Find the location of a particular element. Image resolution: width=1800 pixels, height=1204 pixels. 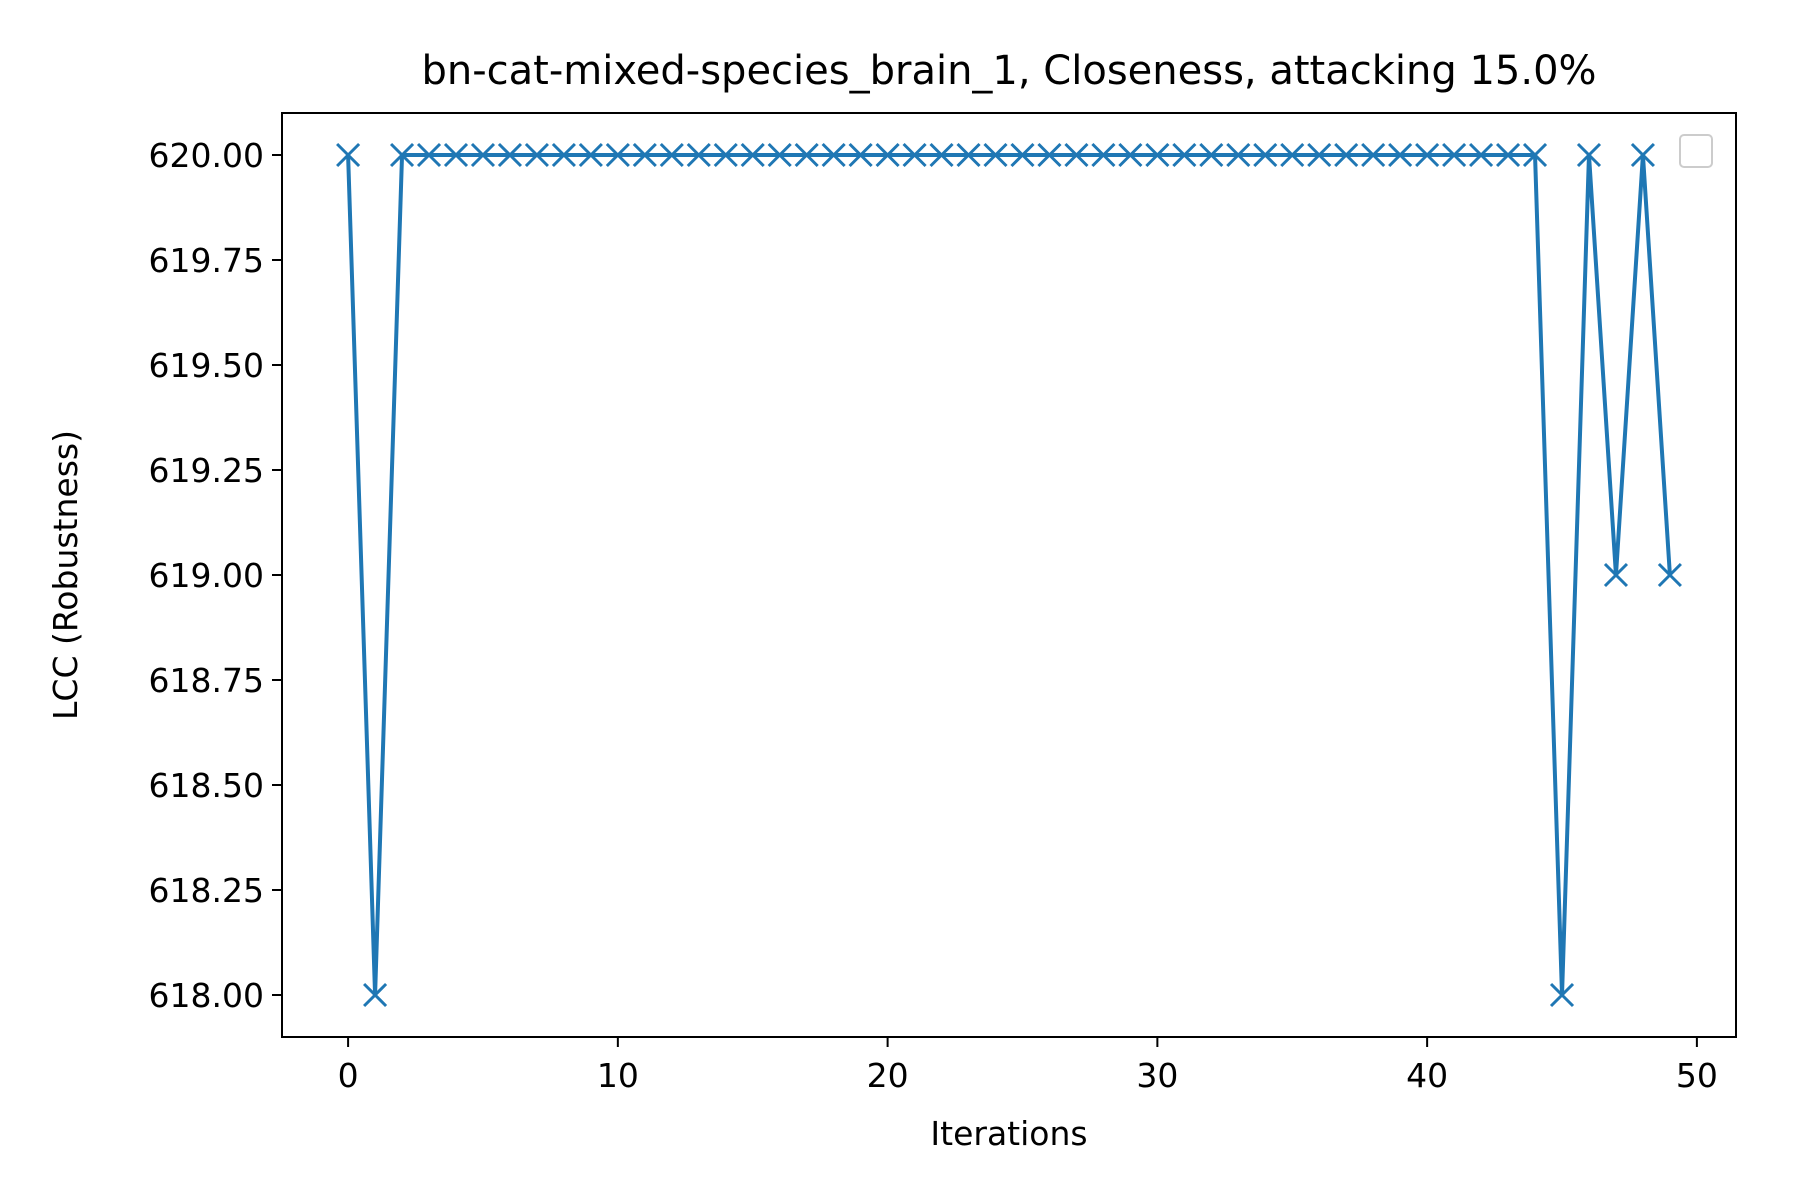

y-tick-label: 618.25 is located at coordinates (206, 890).